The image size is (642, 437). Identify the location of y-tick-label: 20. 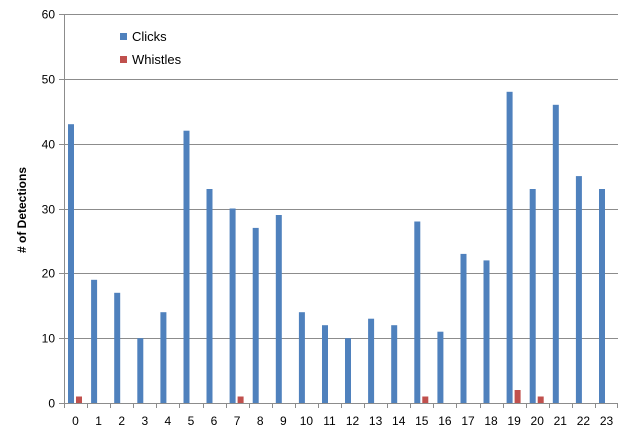
(49, 274).